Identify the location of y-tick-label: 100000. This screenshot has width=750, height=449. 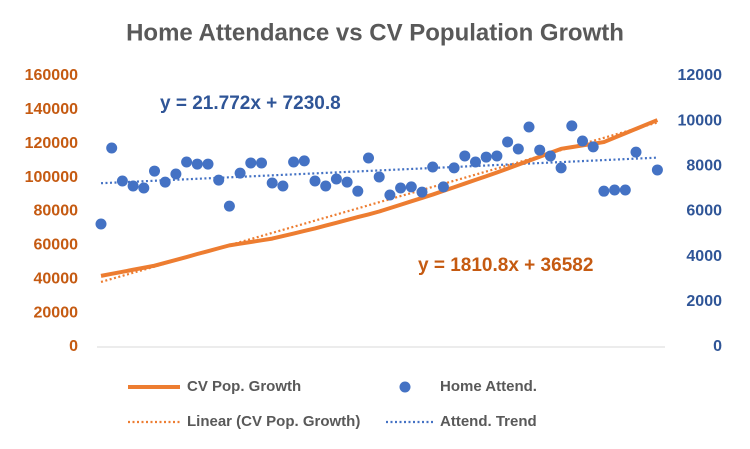
(51, 177).